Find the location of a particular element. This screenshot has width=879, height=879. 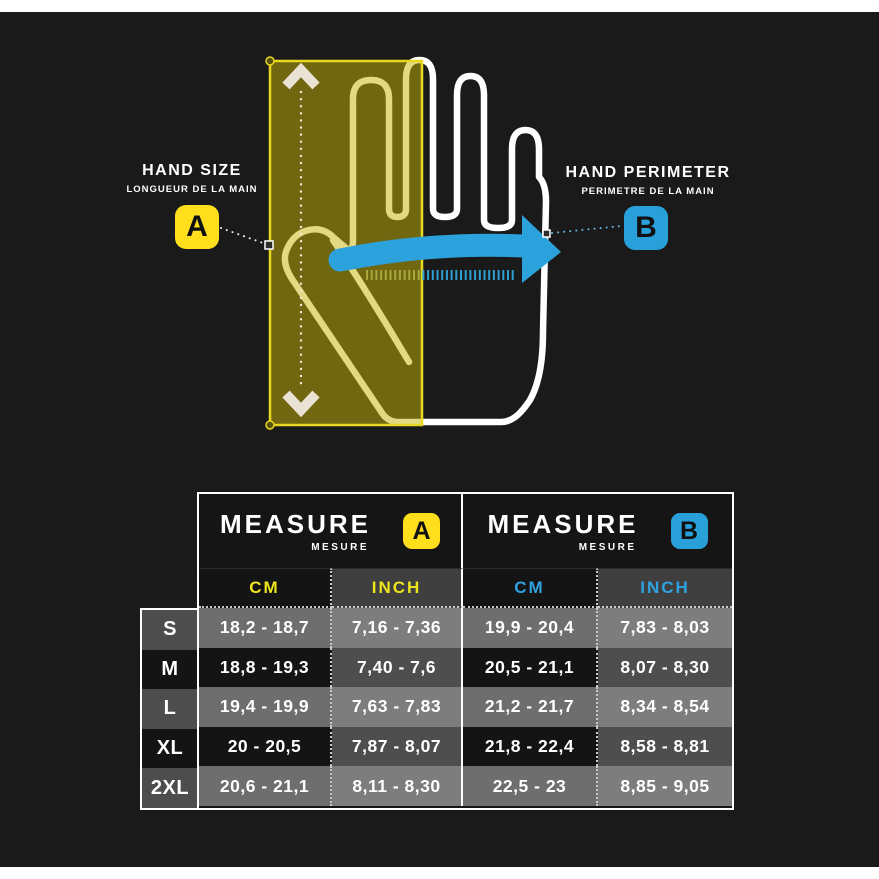

cell-L-a_inch: 7,63 - 7,83 is located at coordinates (397, 707).